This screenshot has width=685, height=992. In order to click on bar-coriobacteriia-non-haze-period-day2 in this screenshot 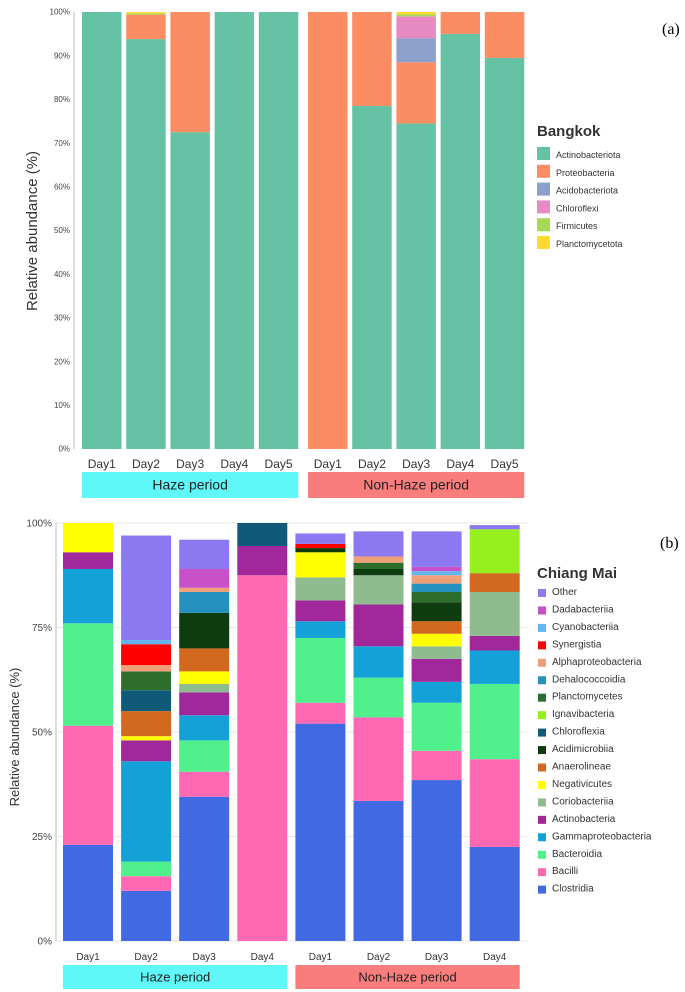, I will do `click(378, 590)`.